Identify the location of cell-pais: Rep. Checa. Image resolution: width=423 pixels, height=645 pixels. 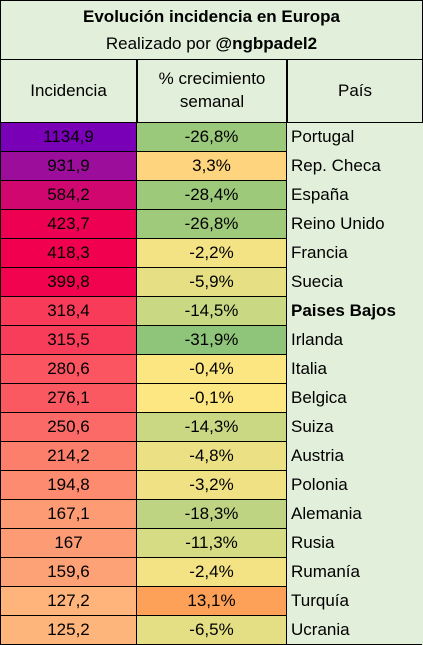
(355, 166).